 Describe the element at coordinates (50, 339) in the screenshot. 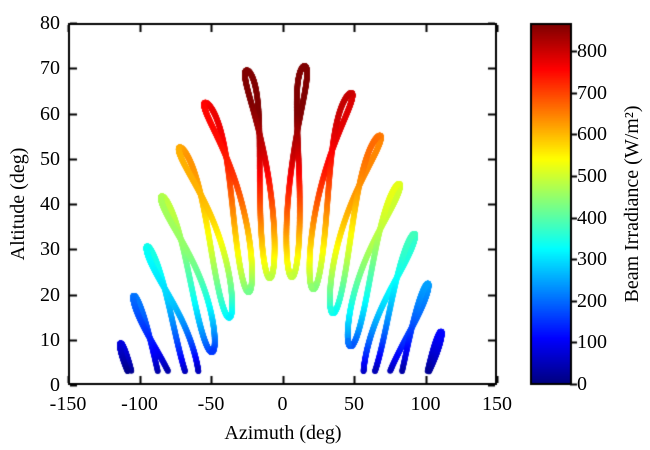

I see `y-tick-label: 10` at that location.